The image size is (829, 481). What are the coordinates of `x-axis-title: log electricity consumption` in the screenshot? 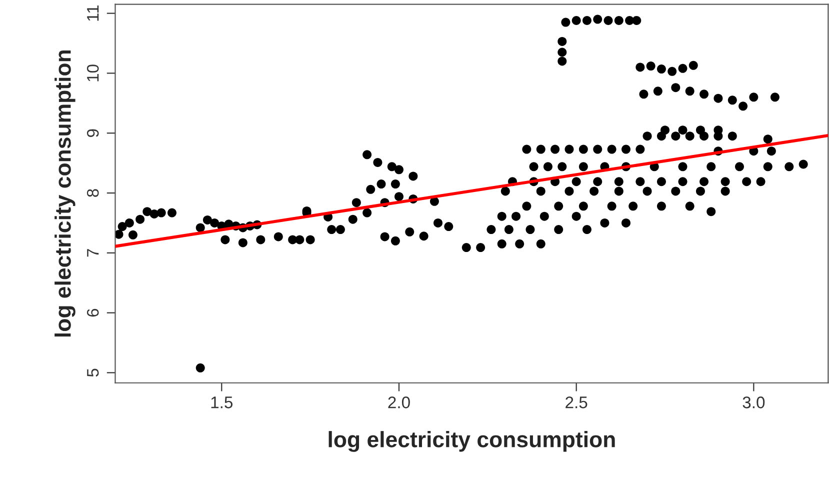 It's located at (471, 441).